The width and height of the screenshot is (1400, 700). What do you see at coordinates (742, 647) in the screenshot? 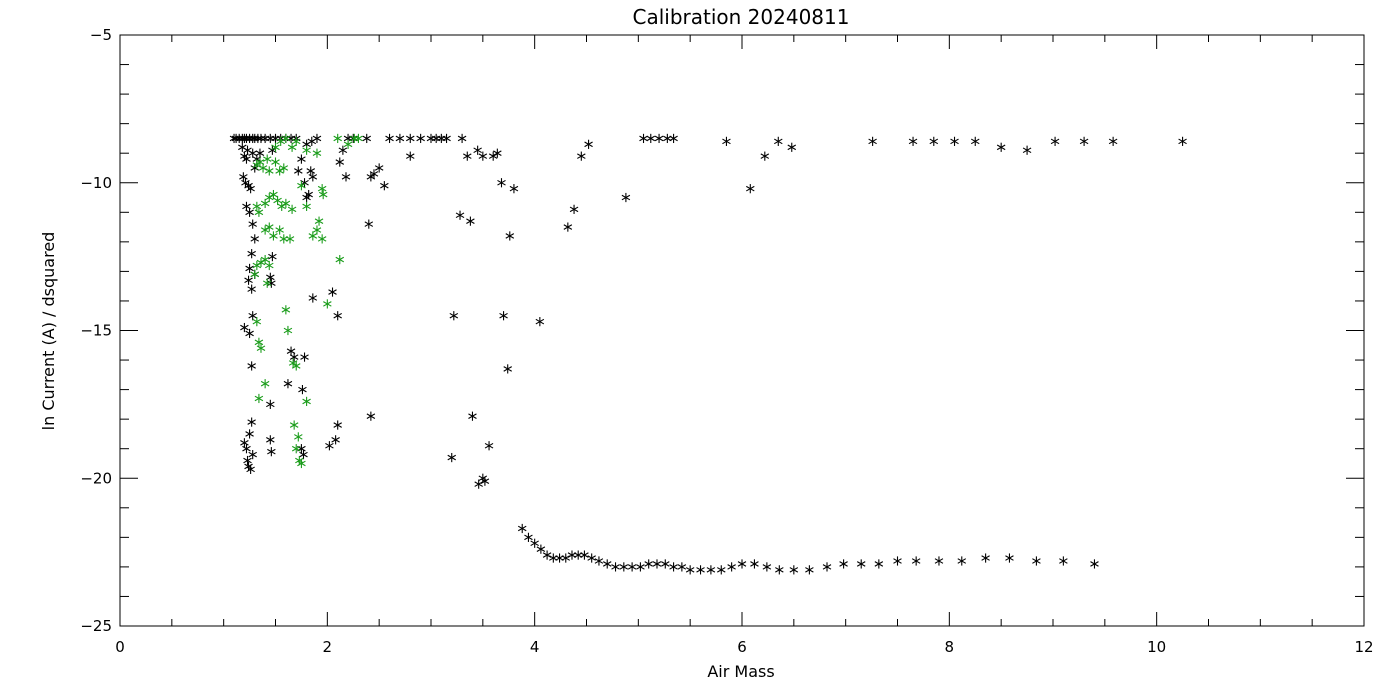
I see `x-tick-label: 6` at bounding box center [742, 647].